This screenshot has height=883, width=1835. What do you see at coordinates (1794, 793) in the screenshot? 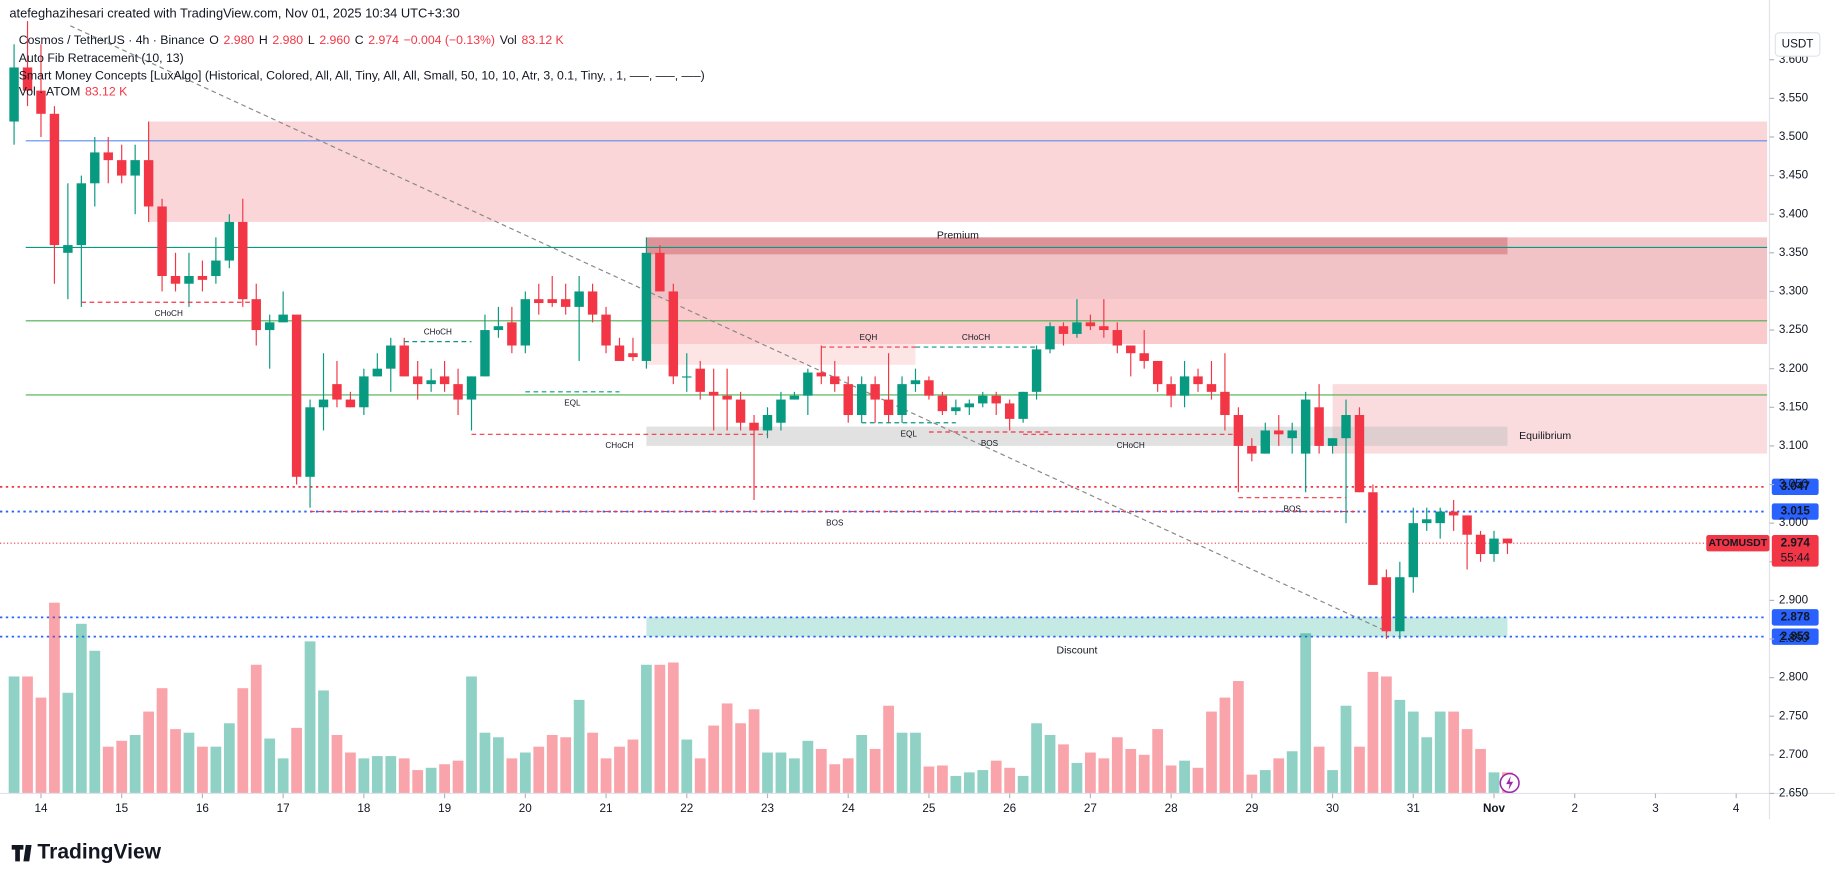
I see `y-tick-label: 2.650` at bounding box center [1794, 793].